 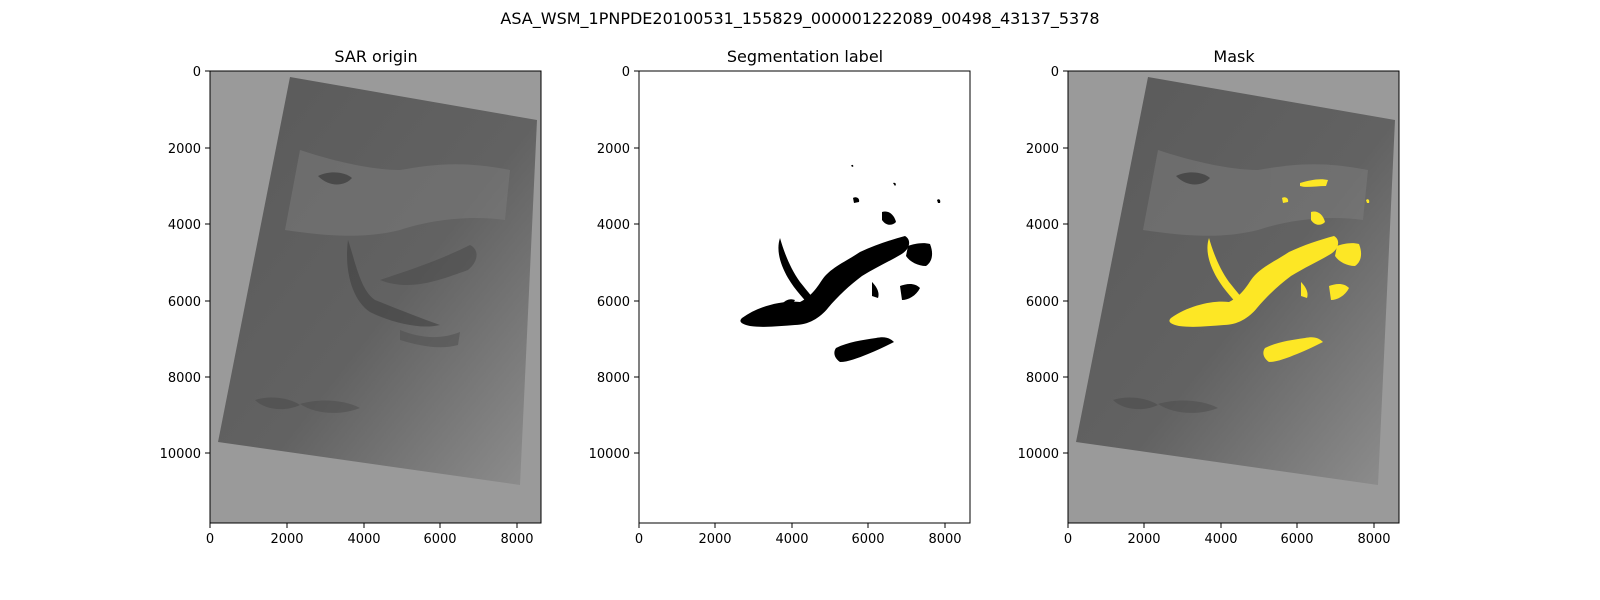 What do you see at coordinates (1234, 56) in the screenshot?
I see `panel-title-mask: Mask` at bounding box center [1234, 56].